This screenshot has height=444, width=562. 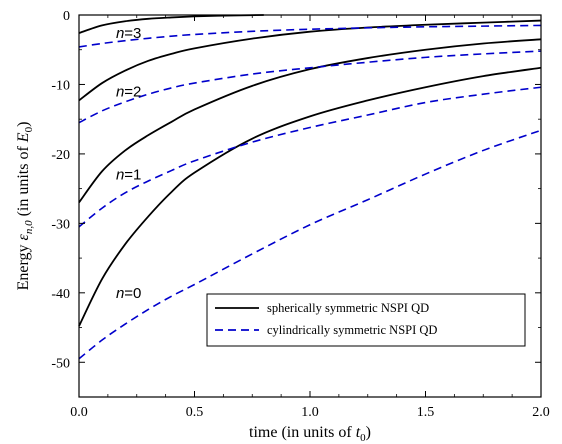 What do you see at coordinates (66, 16) in the screenshot?
I see `y-tick-label: 0` at bounding box center [66, 16].